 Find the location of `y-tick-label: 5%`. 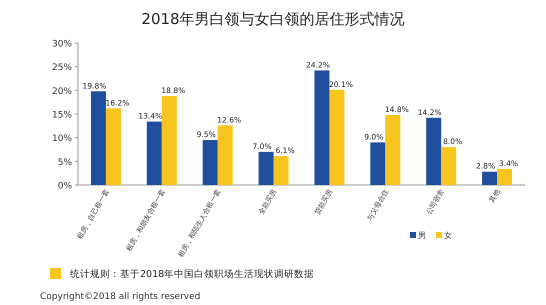

y-tick-label: 5% is located at coordinates (65, 163).